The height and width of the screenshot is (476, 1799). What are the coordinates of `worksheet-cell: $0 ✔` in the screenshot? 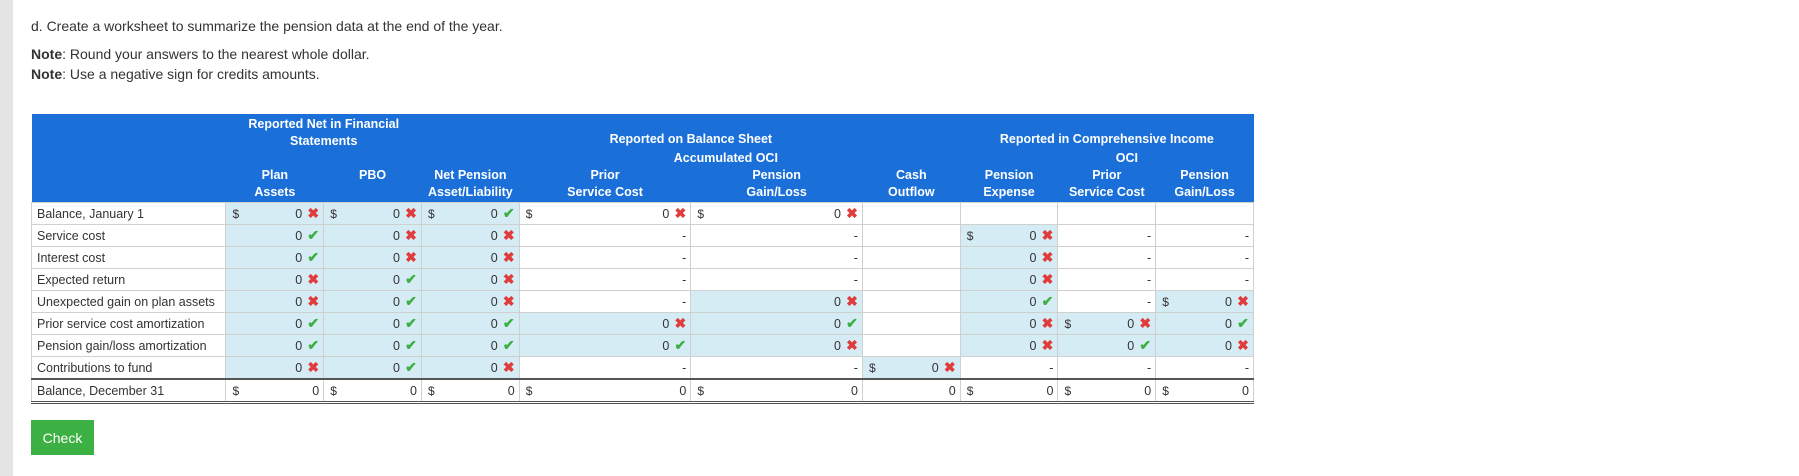 It's located at (470, 213).